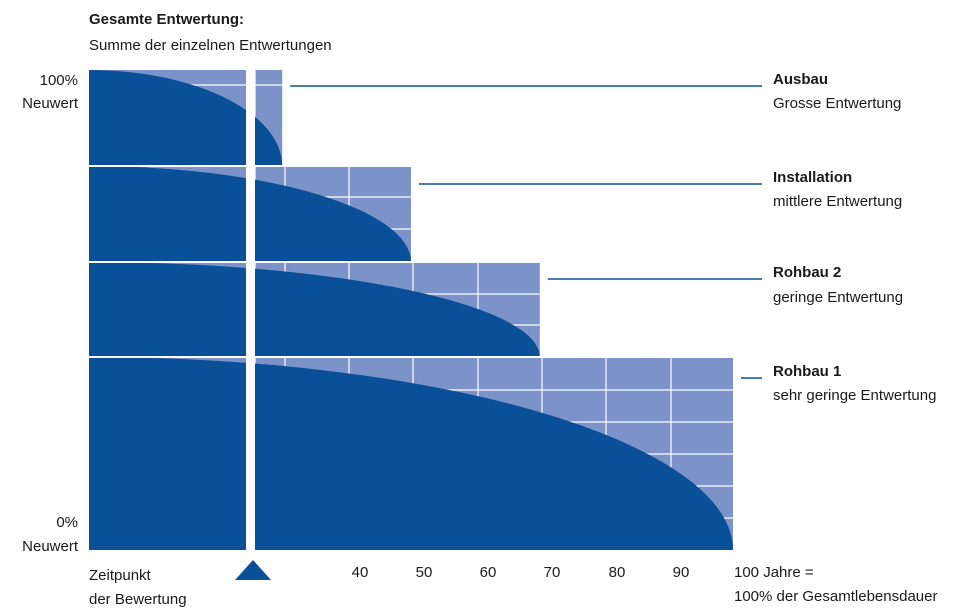 The image size is (970, 610). Describe the element at coordinates (186, 118) in the screenshot. I see `value-curve-ausbau` at that location.